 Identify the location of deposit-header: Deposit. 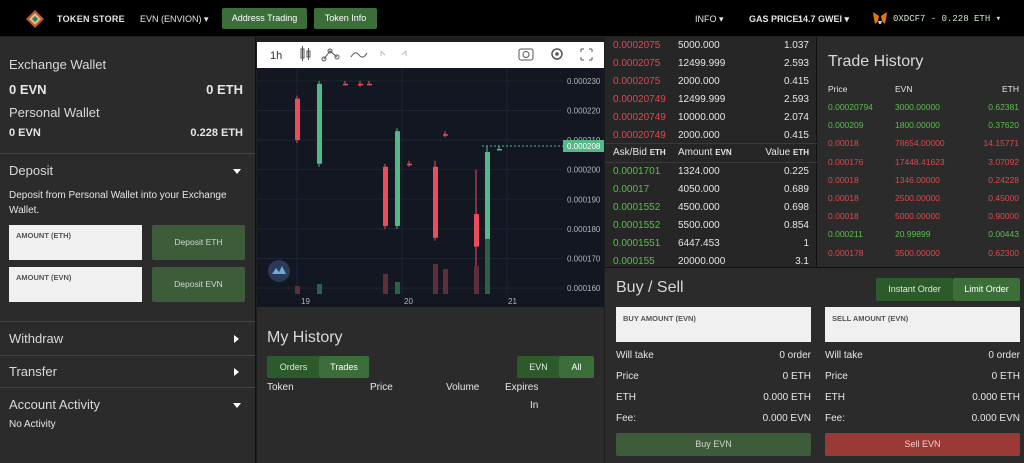
(31, 170).